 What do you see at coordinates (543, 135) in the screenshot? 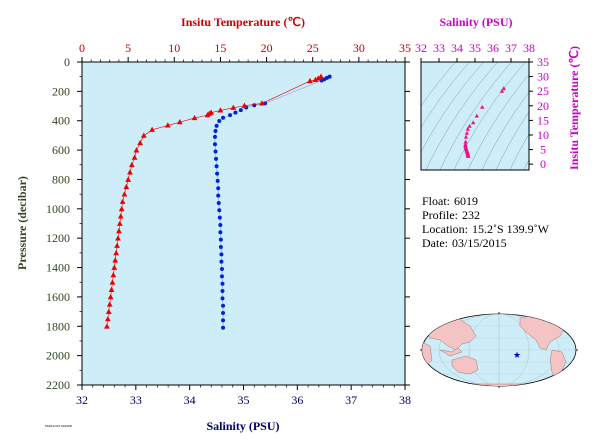
I see `ts-temperature-tick-label: 10` at bounding box center [543, 135].